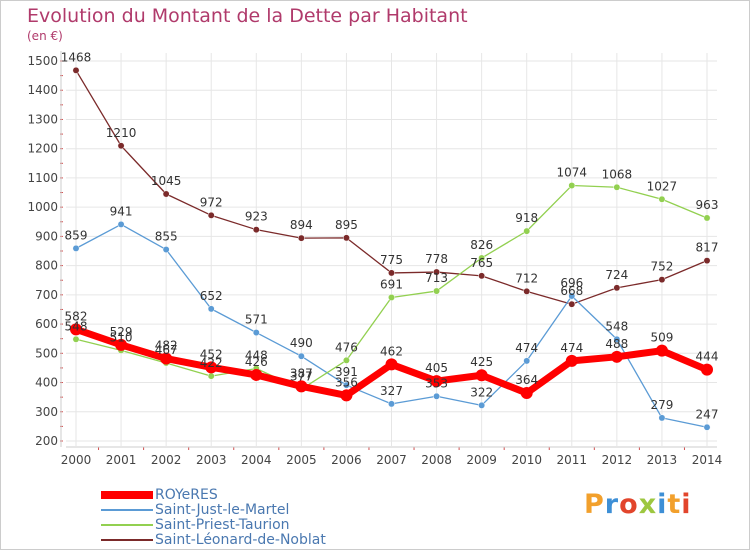  Describe the element at coordinates (42, 207) in the screenshot. I see `y-tick-label: 1000` at that location.